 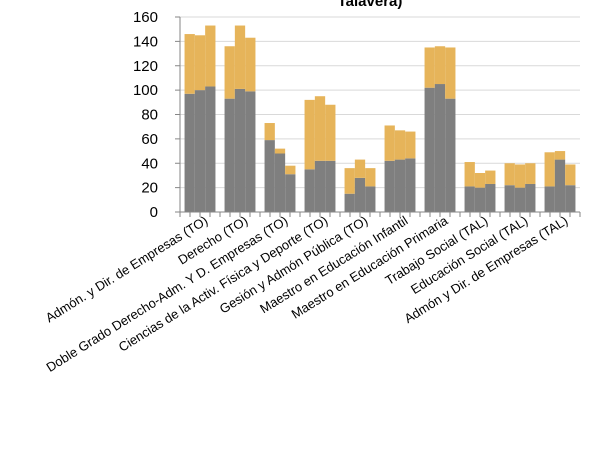 I want to click on bar-segment-7-1-s0, so click(x=480, y=200).